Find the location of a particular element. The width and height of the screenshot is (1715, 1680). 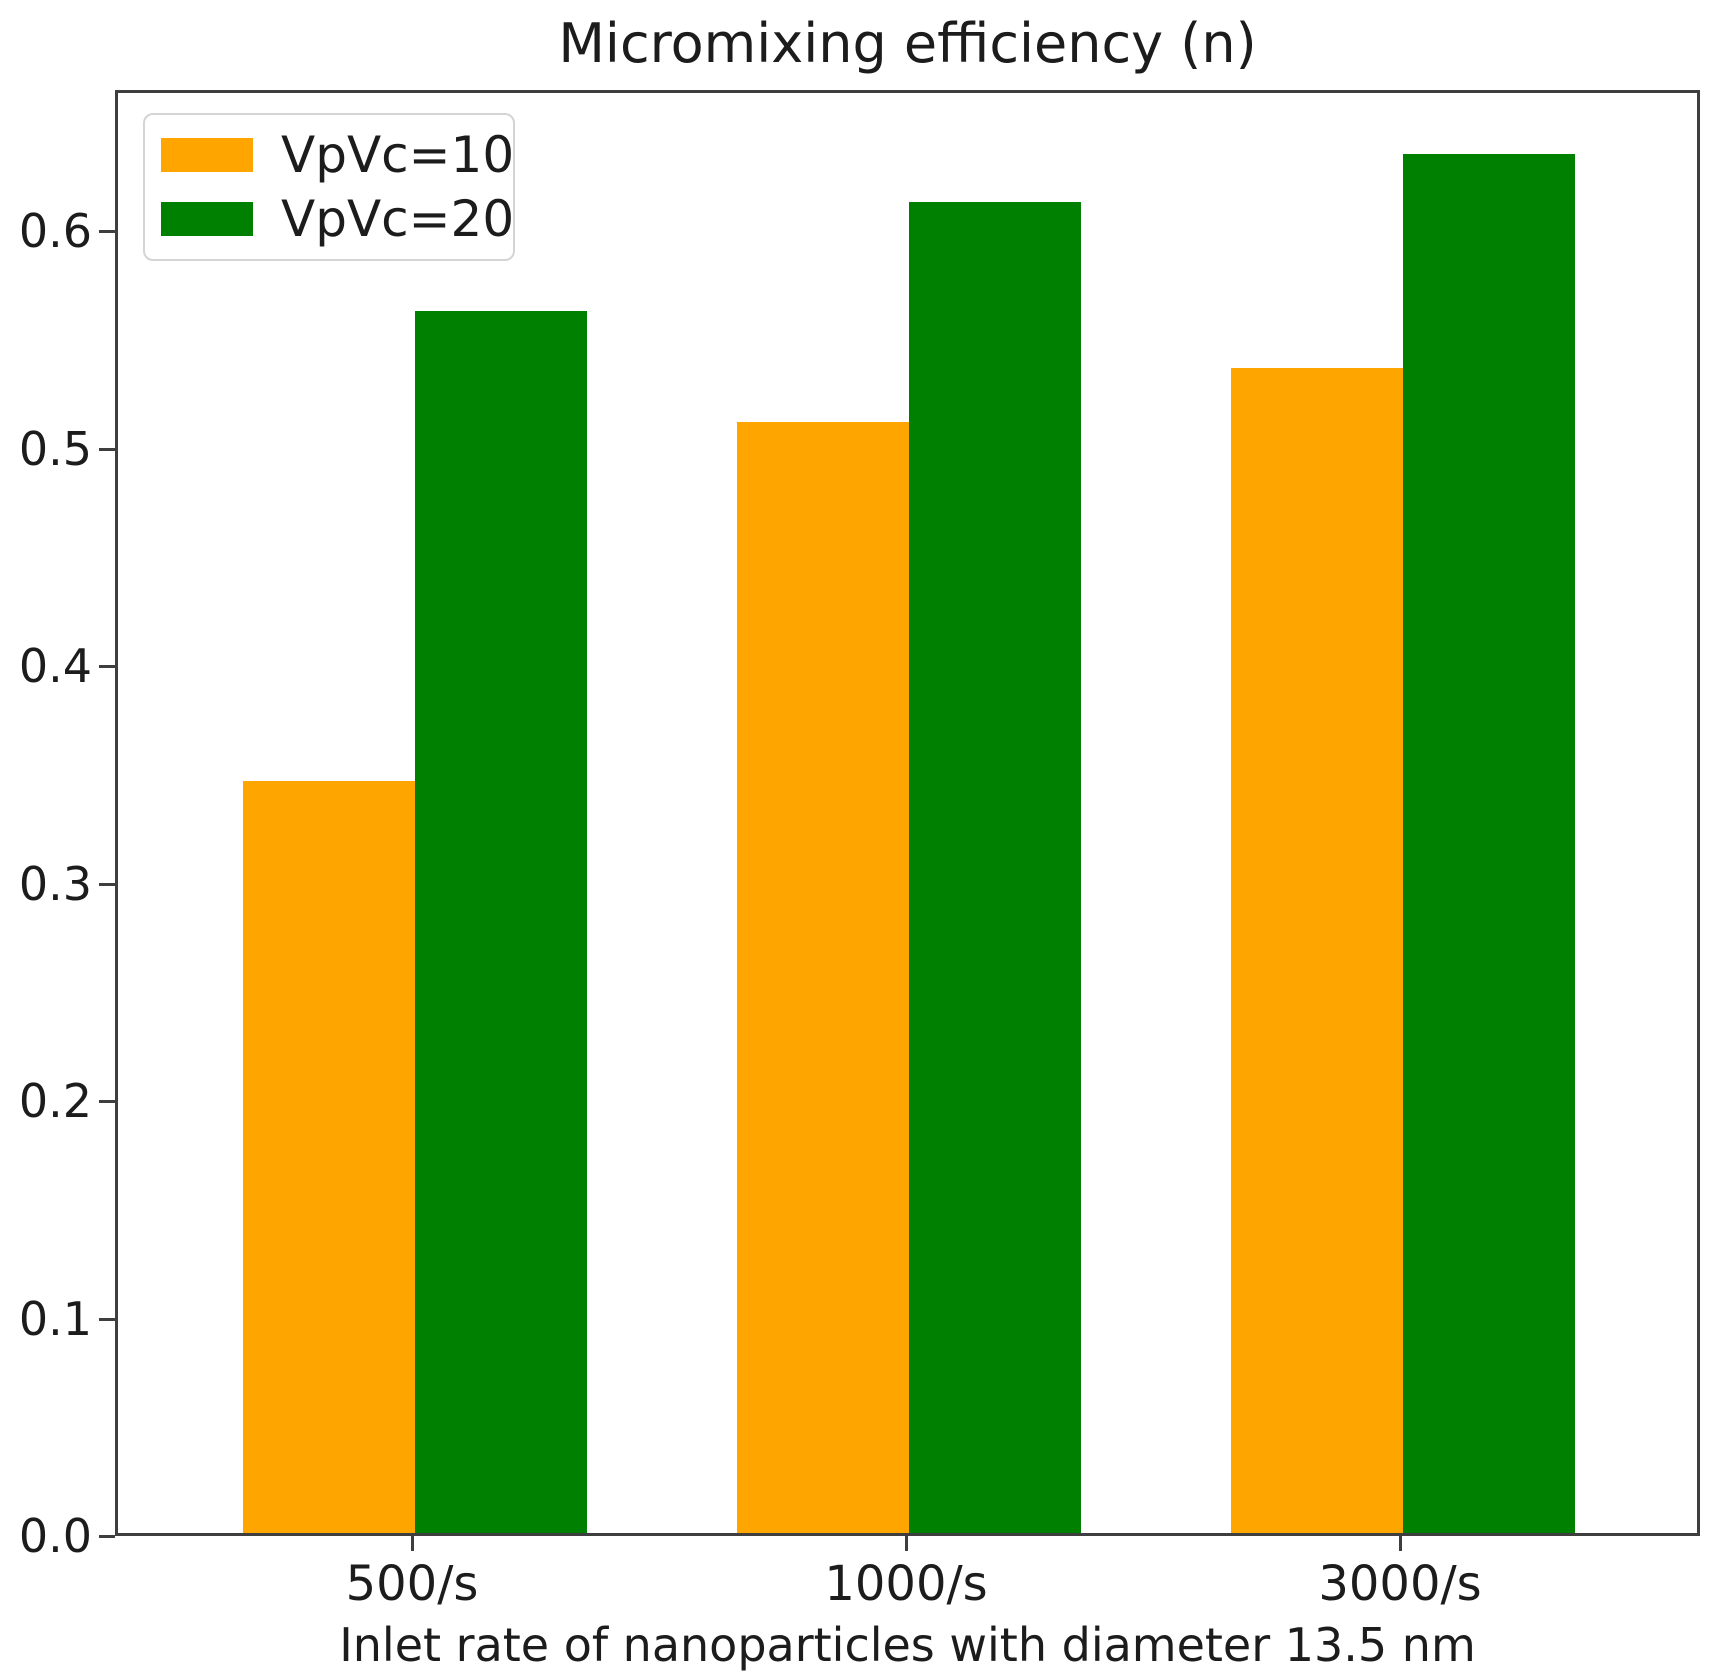

legend-entry-vpvc10: VpVc=10 is located at coordinates (330, 155).